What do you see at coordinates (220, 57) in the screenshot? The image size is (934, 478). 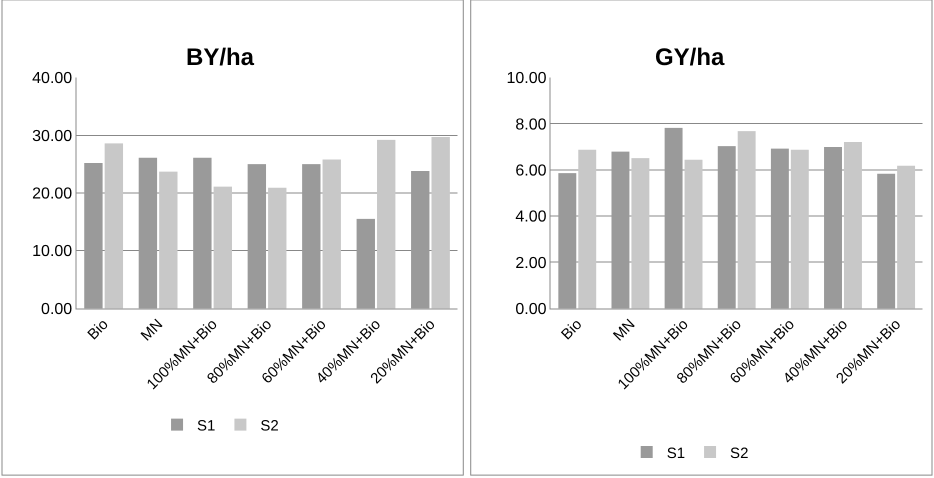 I see `chart-title: BY/ha` at bounding box center [220, 57].